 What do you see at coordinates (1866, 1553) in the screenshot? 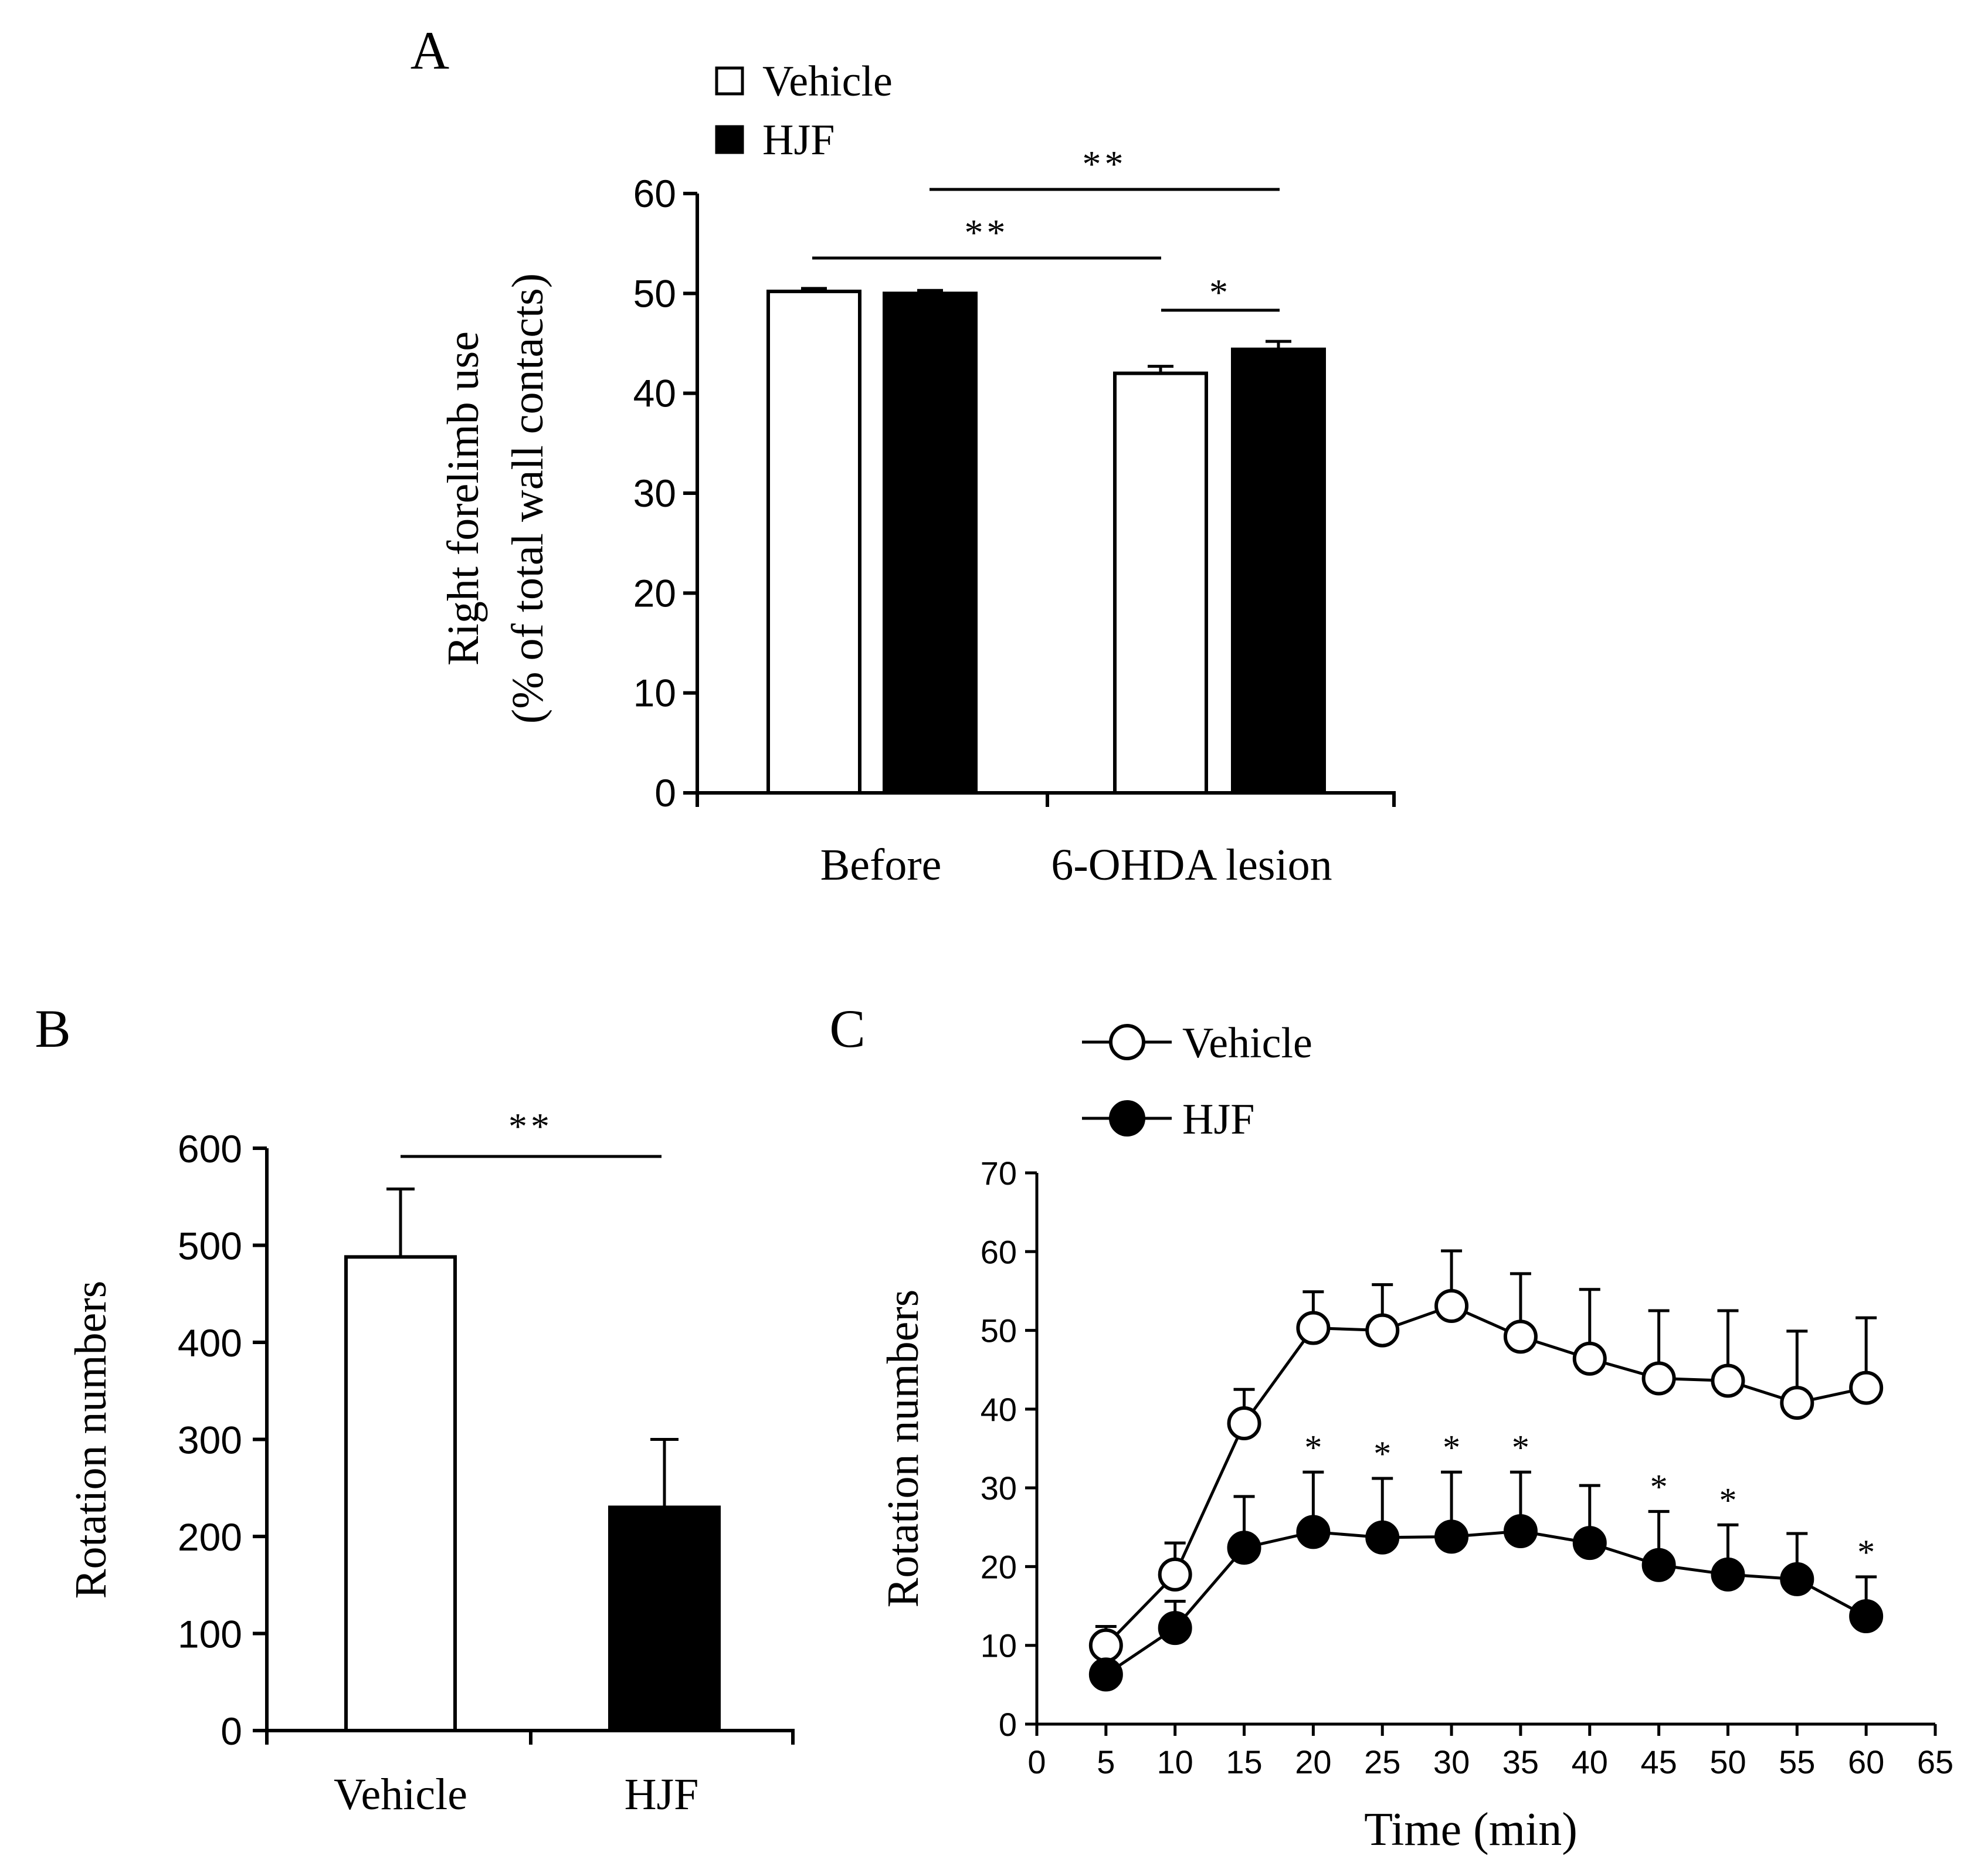
I see `significance-label-c-6: *` at bounding box center [1866, 1553].